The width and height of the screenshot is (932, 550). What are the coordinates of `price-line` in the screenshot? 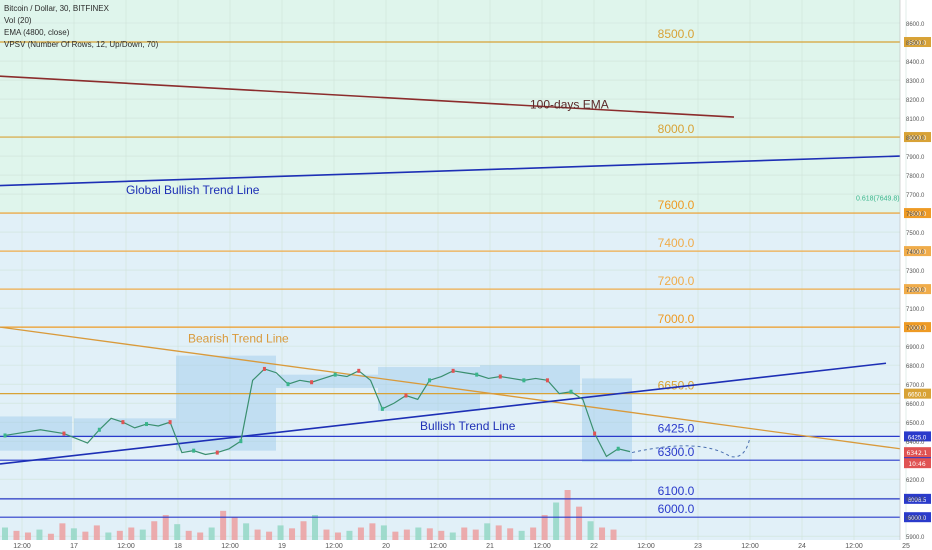 It's located at (317, 413).